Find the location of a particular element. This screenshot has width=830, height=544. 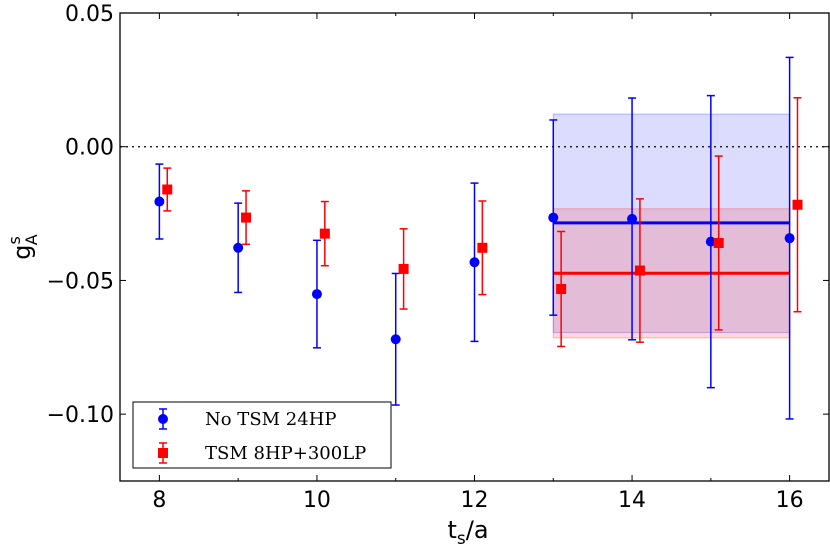

y-tick-label: −0.10 is located at coordinates (80, 415).